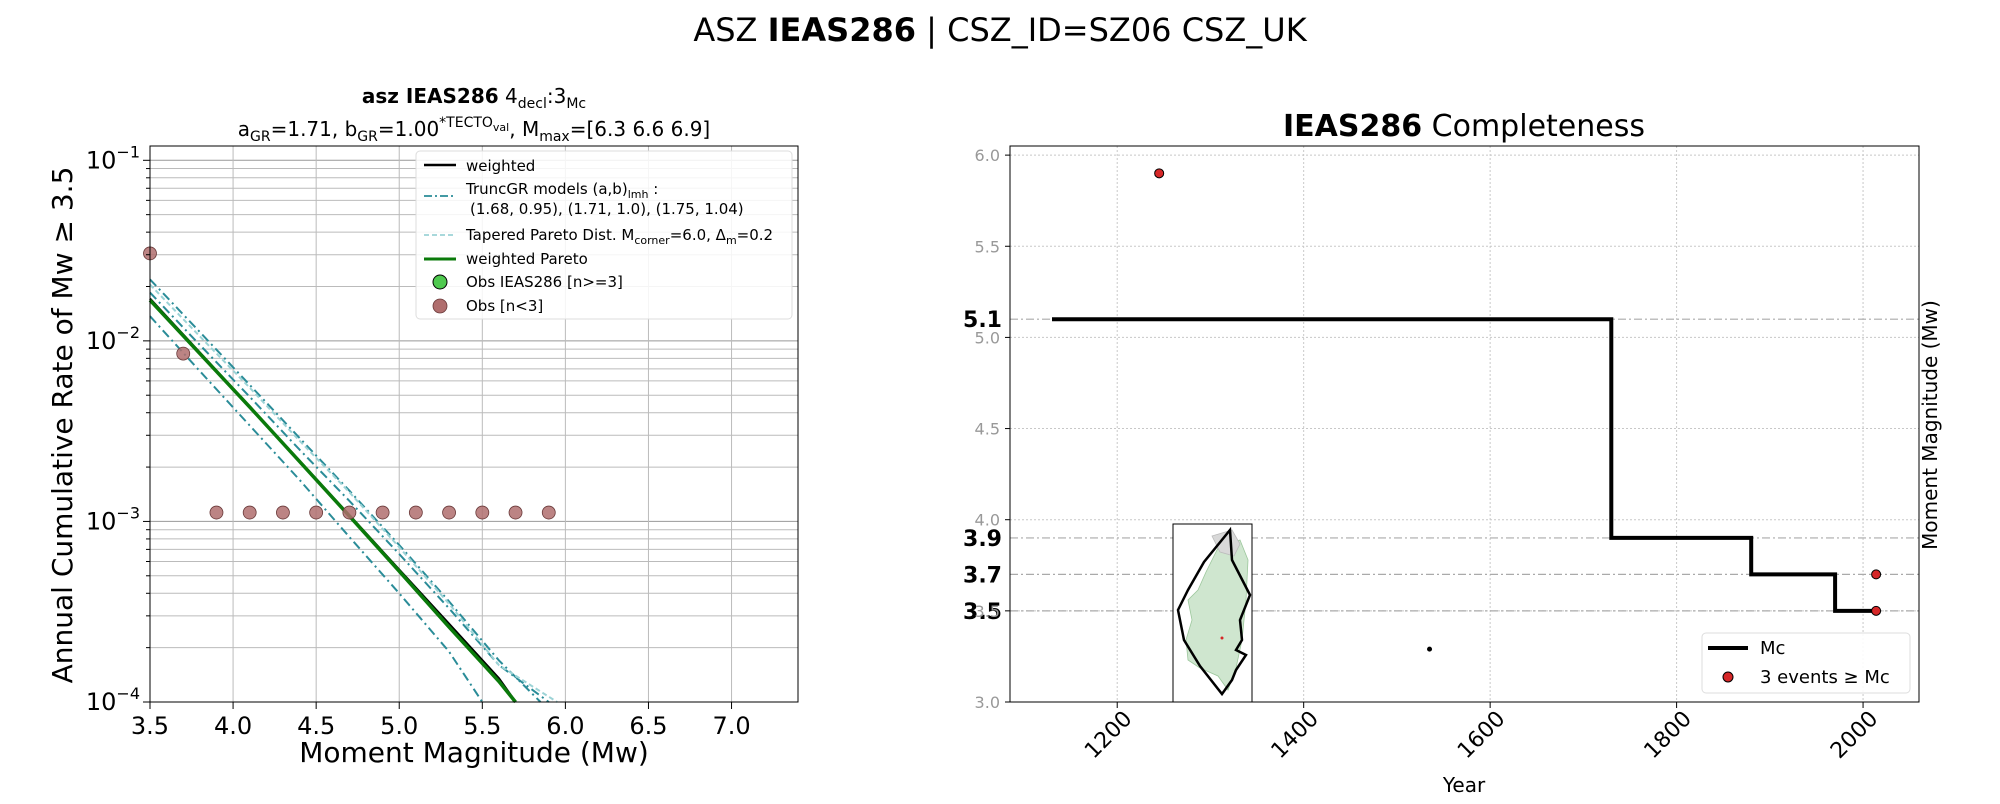  Describe the element at coordinates (440, 306) in the screenshot. I see `legend-obs-small-swatch` at that location.